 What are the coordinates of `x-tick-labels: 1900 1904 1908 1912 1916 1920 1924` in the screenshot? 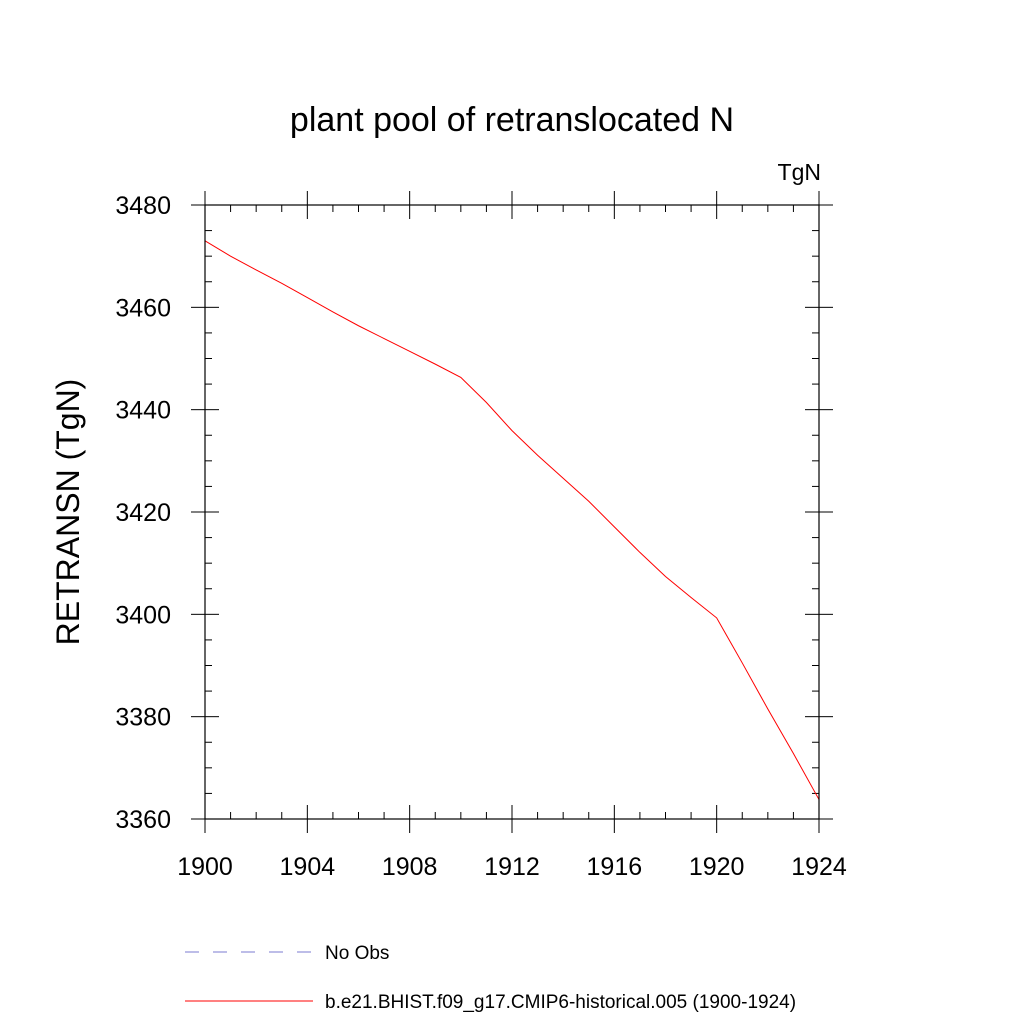 It's located at (512, 867).